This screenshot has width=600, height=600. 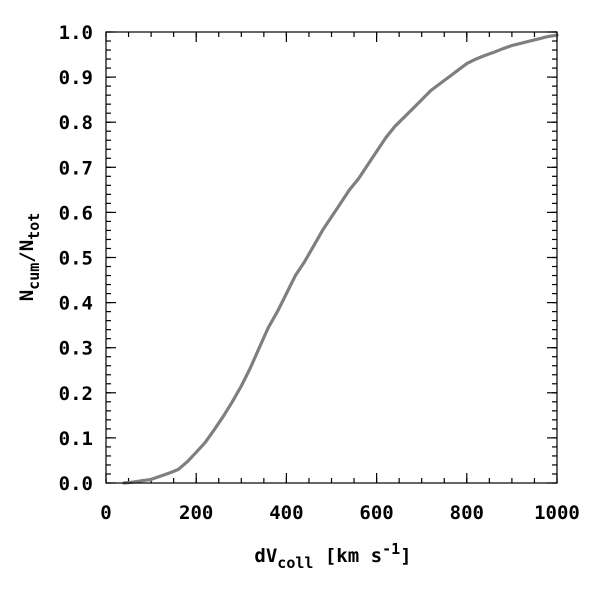 I want to click on x-tick-label: 400, so click(x=286, y=513).